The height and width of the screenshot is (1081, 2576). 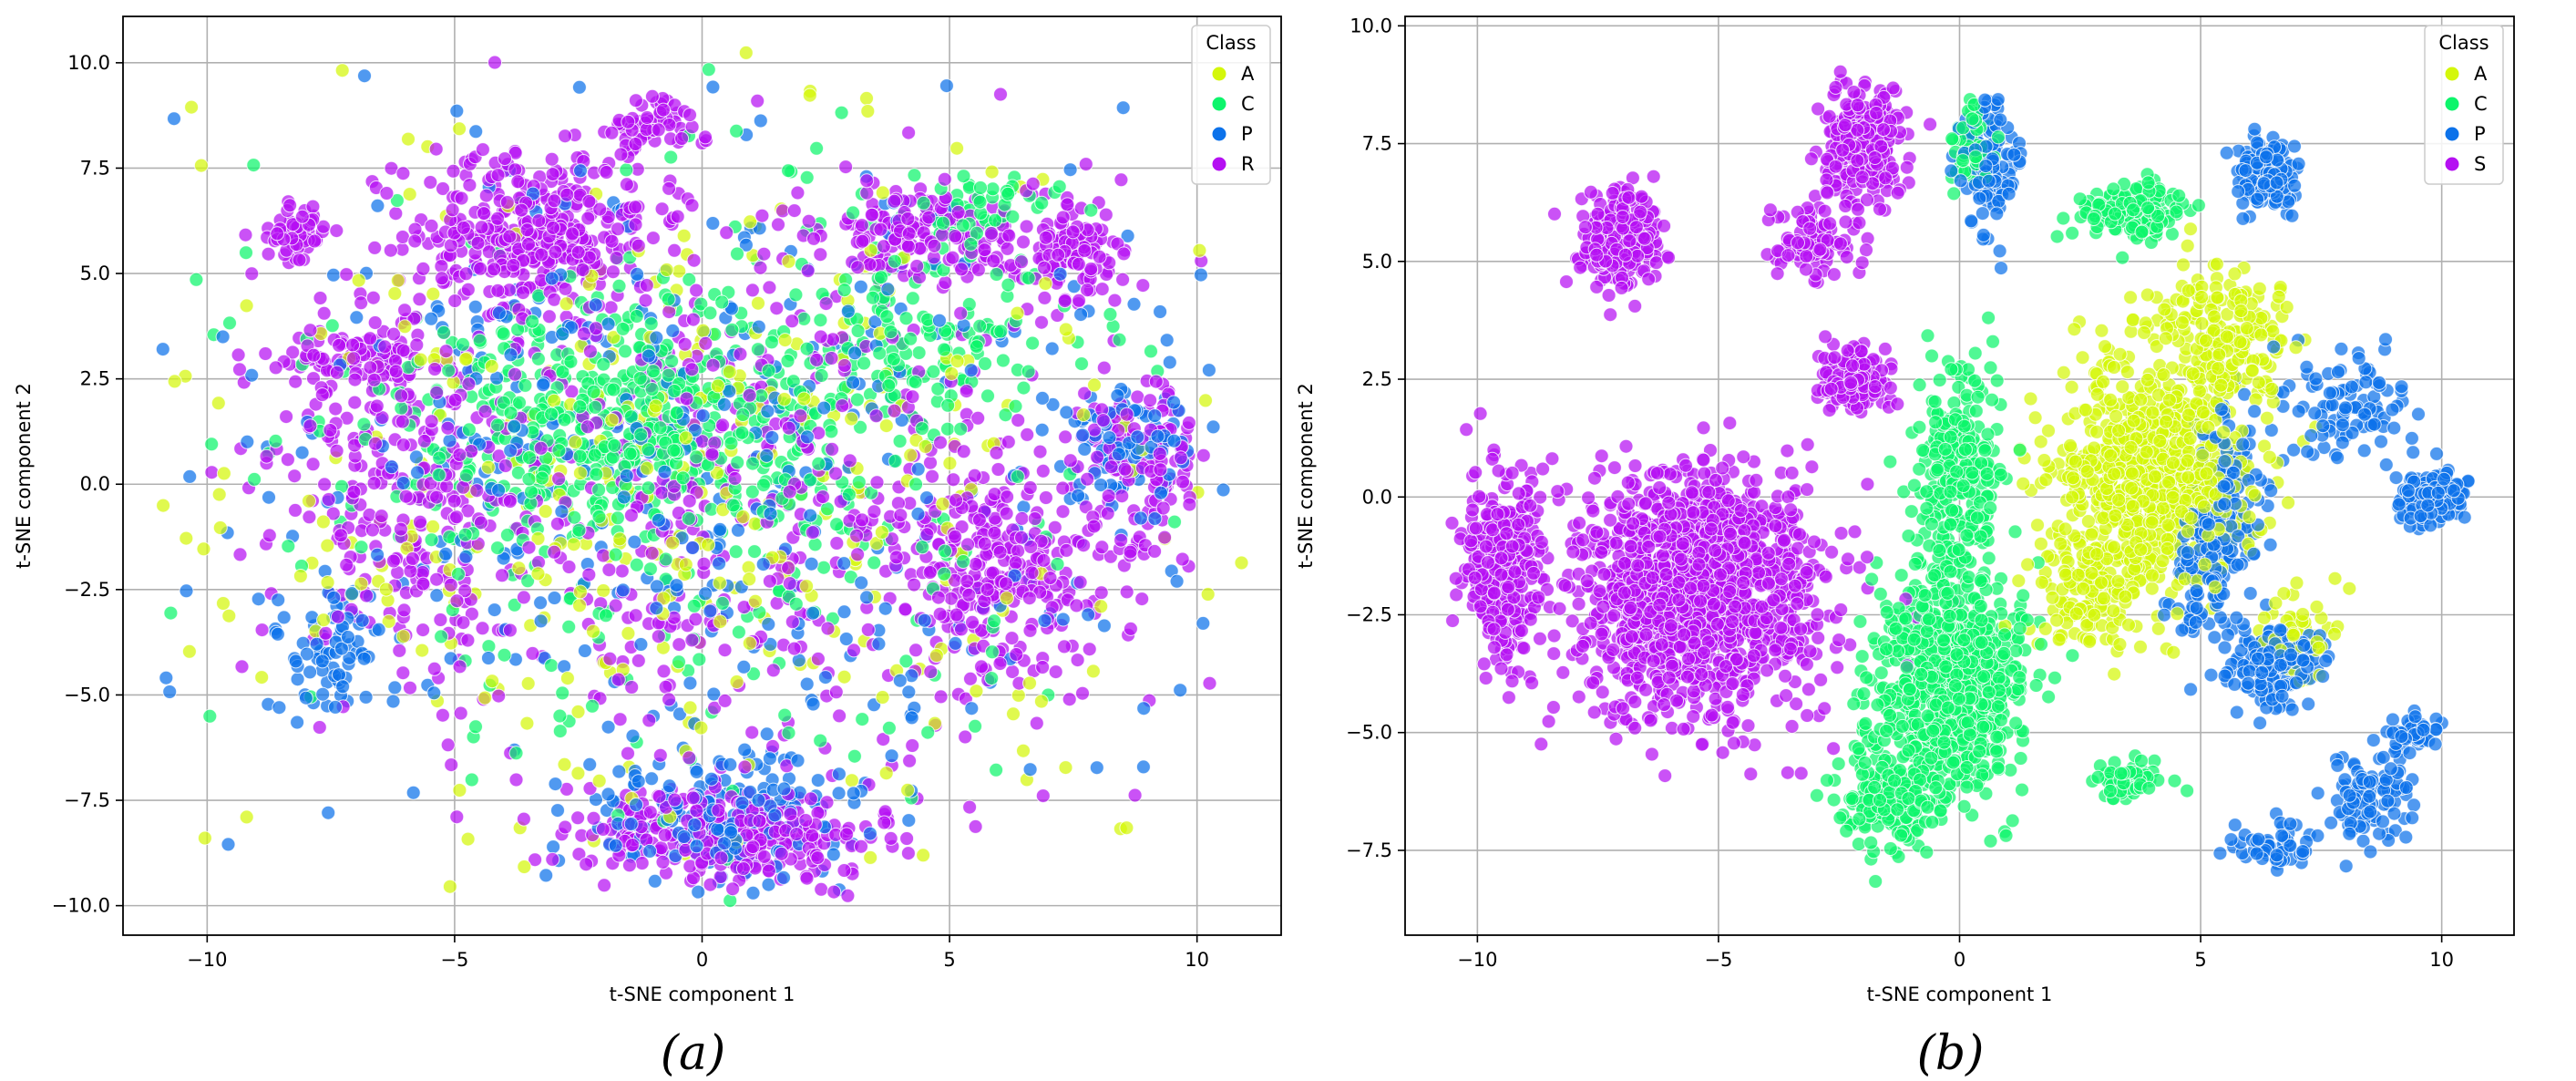 I want to click on point-A-b, so click(x=2071, y=387).